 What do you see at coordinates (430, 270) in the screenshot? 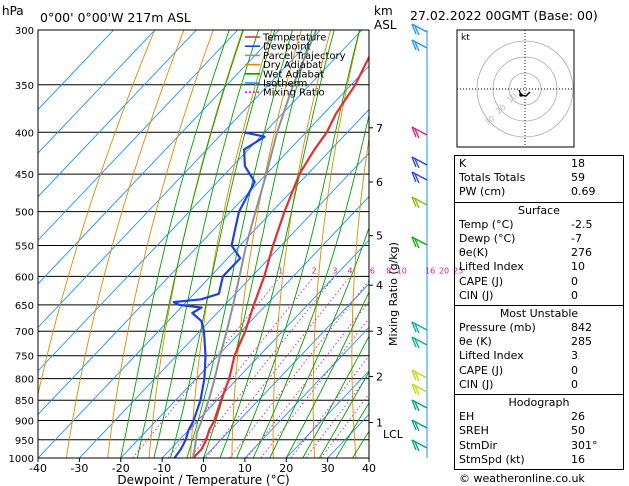
I see `mixing-ratio-label: 16` at bounding box center [430, 270].